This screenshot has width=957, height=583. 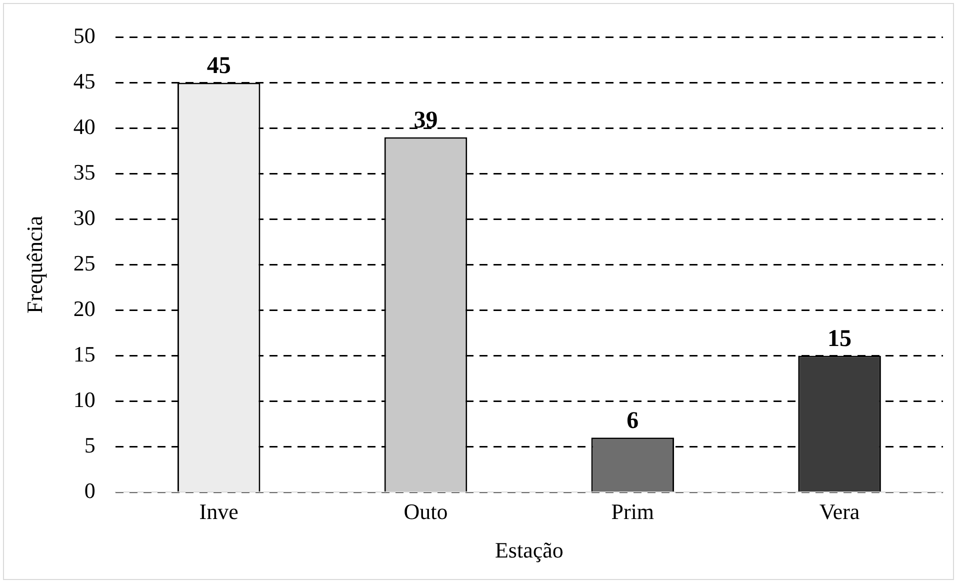 I want to click on data-label: 15, so click(x=840, y=339).